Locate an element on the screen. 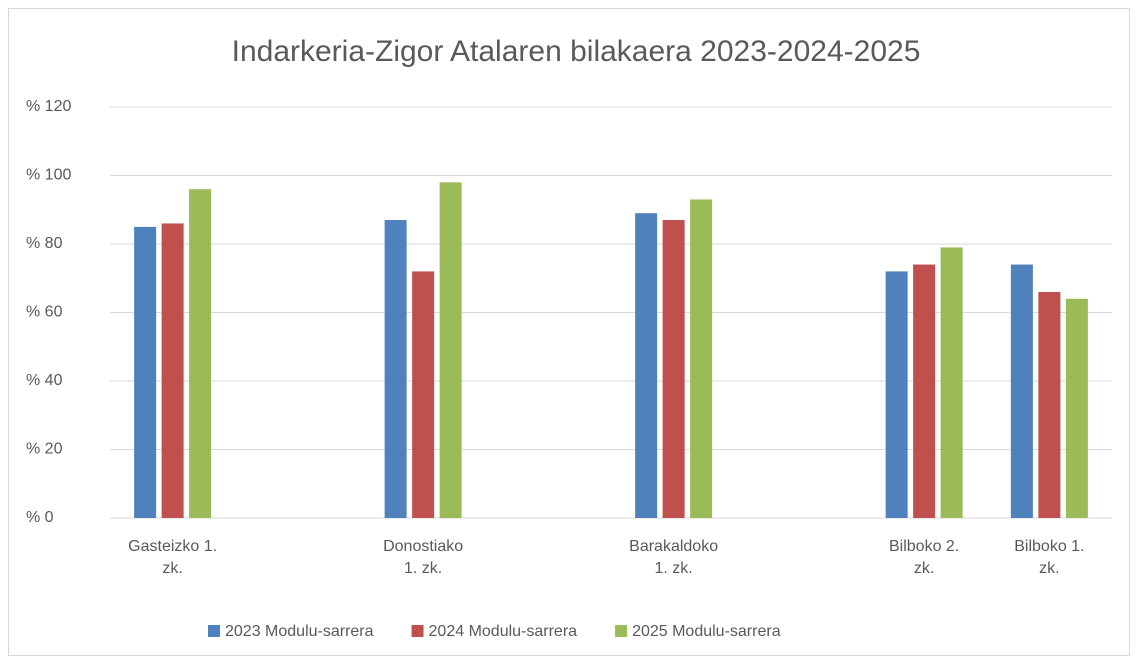 The height and width of the screenshot is (664, 1139). x-tick-label-box: Barakaldoko 1. zk. is located at coordinates (674, 557).